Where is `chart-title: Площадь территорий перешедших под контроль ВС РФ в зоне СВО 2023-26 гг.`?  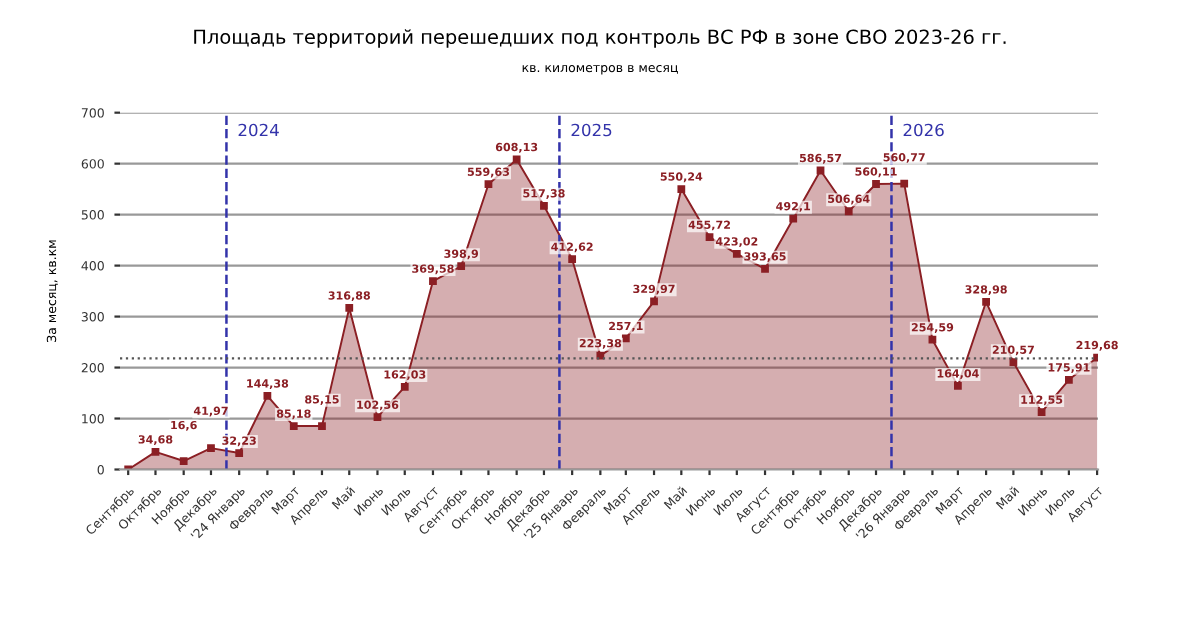
chart-title: Площадь территорий перешедших под контроль ВС РФ в зоне СВО 2023-26 гг. is located at coordinates (600, 38).